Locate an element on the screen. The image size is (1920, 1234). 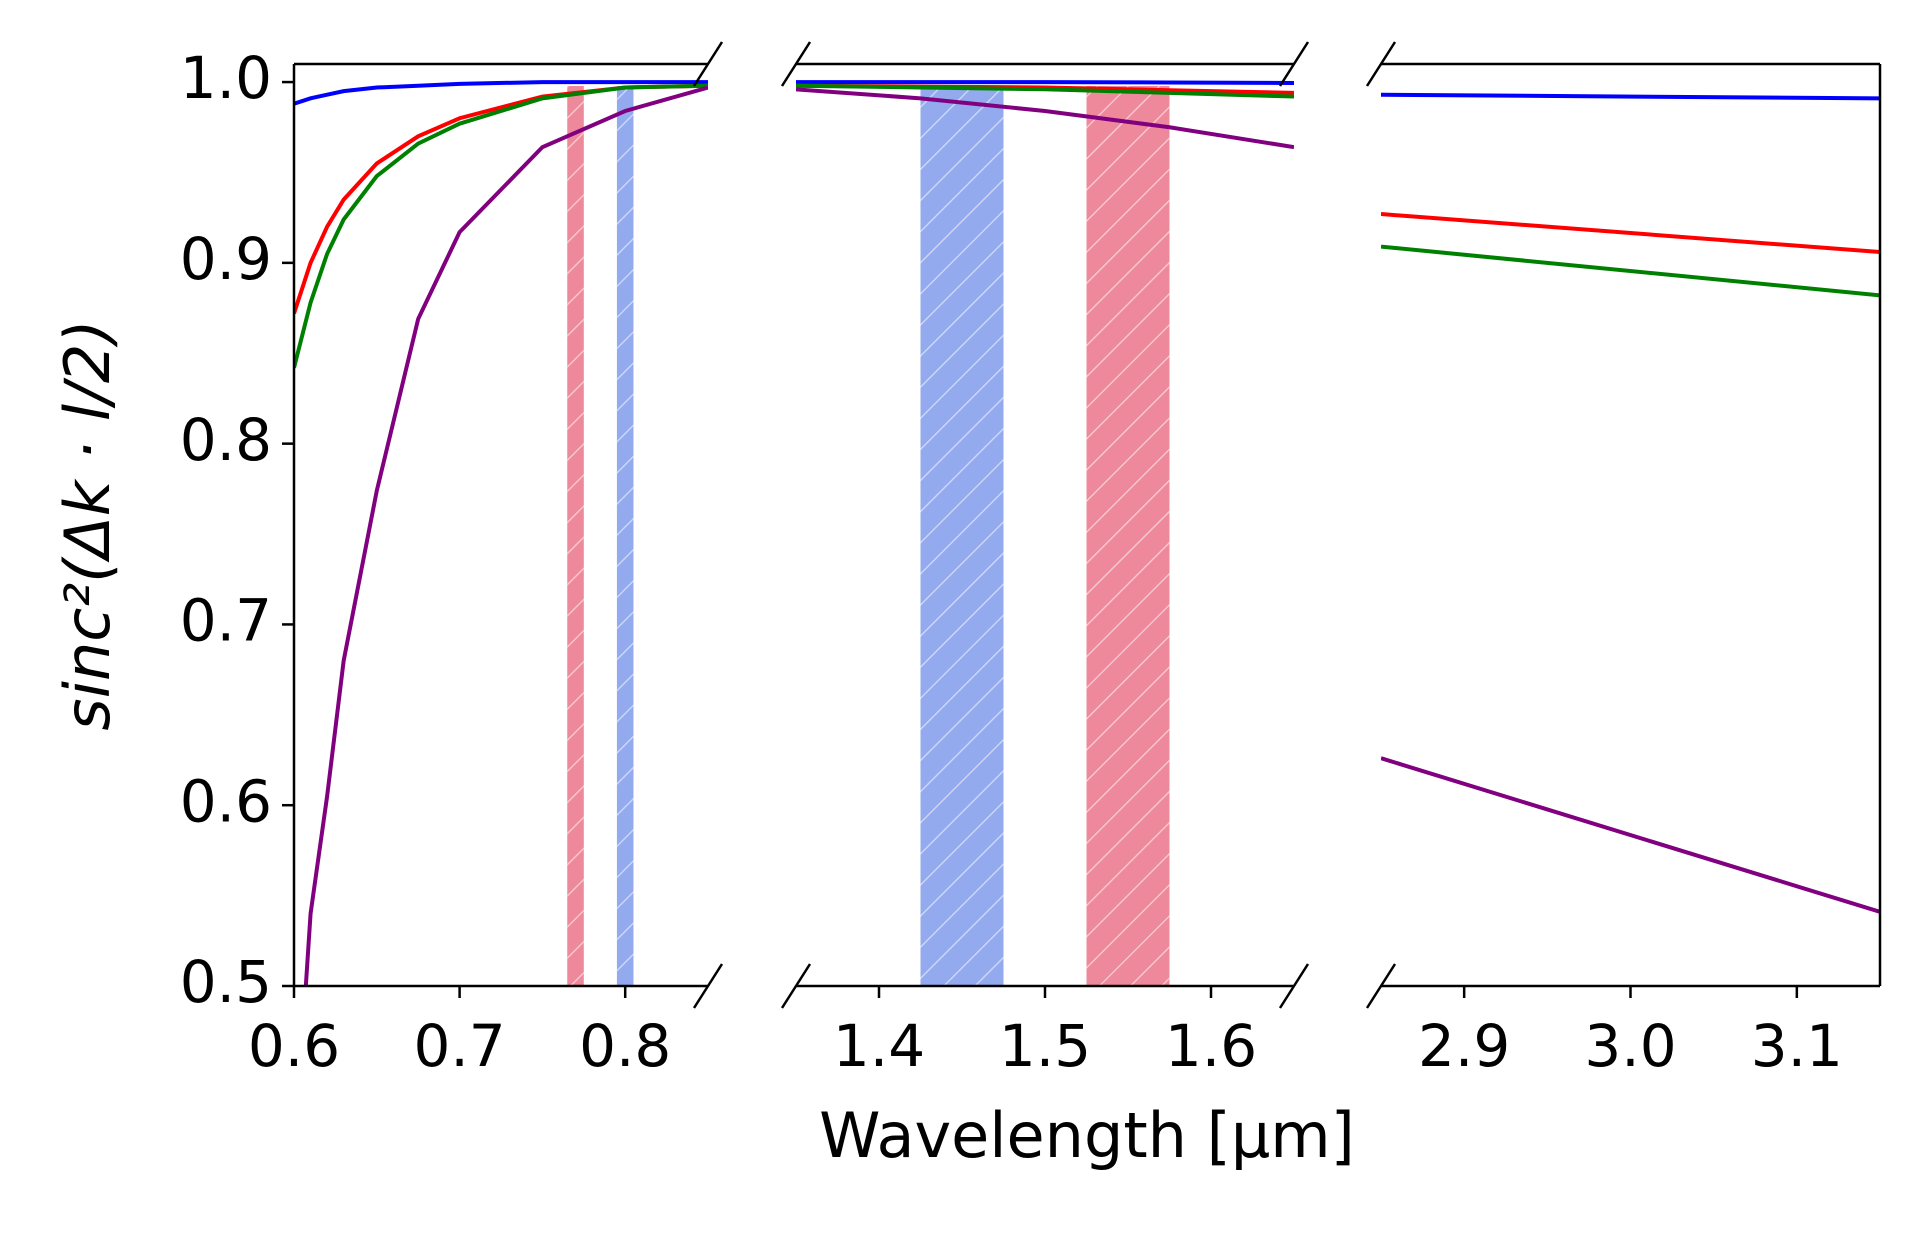
x-tick-label: 1.5 is located at coordinates (1045, 1046).